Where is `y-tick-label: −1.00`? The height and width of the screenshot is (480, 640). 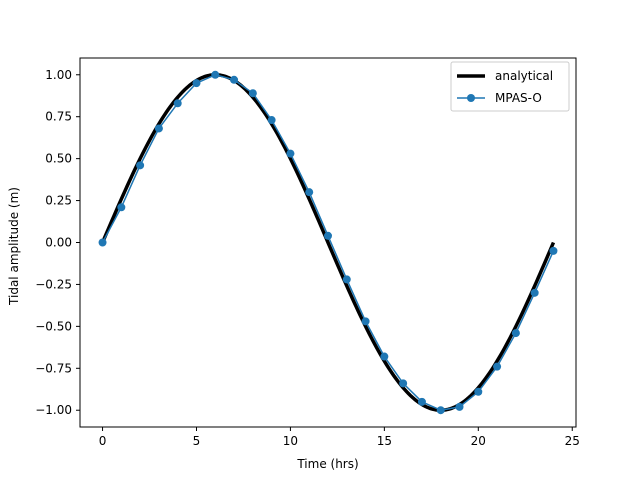 y-tick-label: −1.00 is located at coordinates (53, 410).